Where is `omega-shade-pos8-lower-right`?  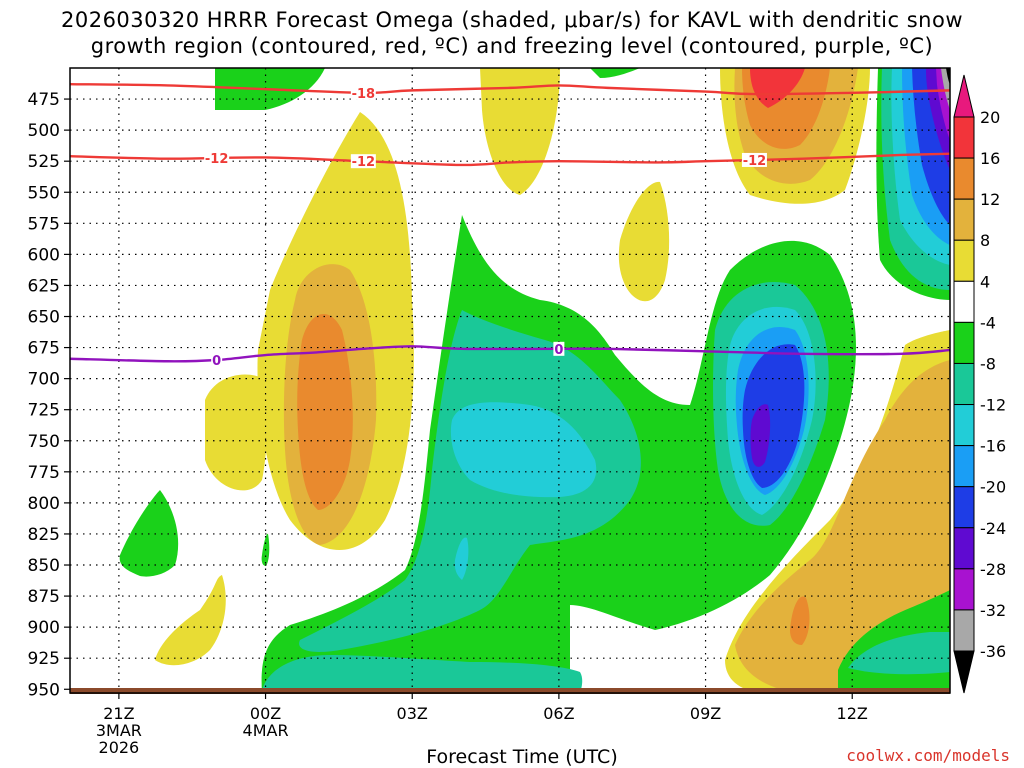 omega-shade-pos8-lower-right is located at coordinates (842, 526).